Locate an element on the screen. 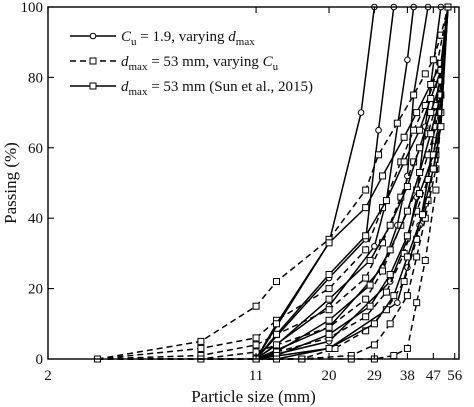 The height and width of the screenshot is (407, 474). y-tick-label: 40 is located at coordinates (35, 219).